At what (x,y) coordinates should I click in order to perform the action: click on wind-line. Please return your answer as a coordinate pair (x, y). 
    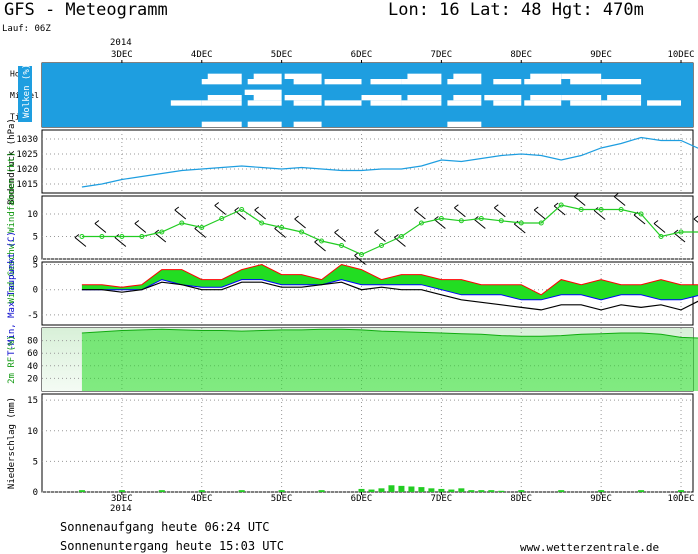
    Looking at the image, I should click on (389, 230).